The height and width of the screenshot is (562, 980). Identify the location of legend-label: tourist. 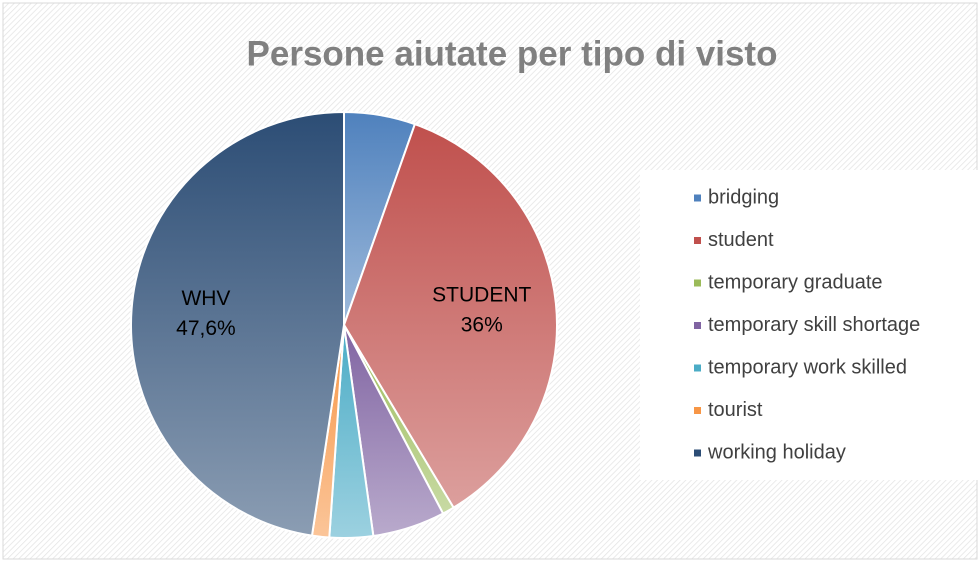
(735, 410).